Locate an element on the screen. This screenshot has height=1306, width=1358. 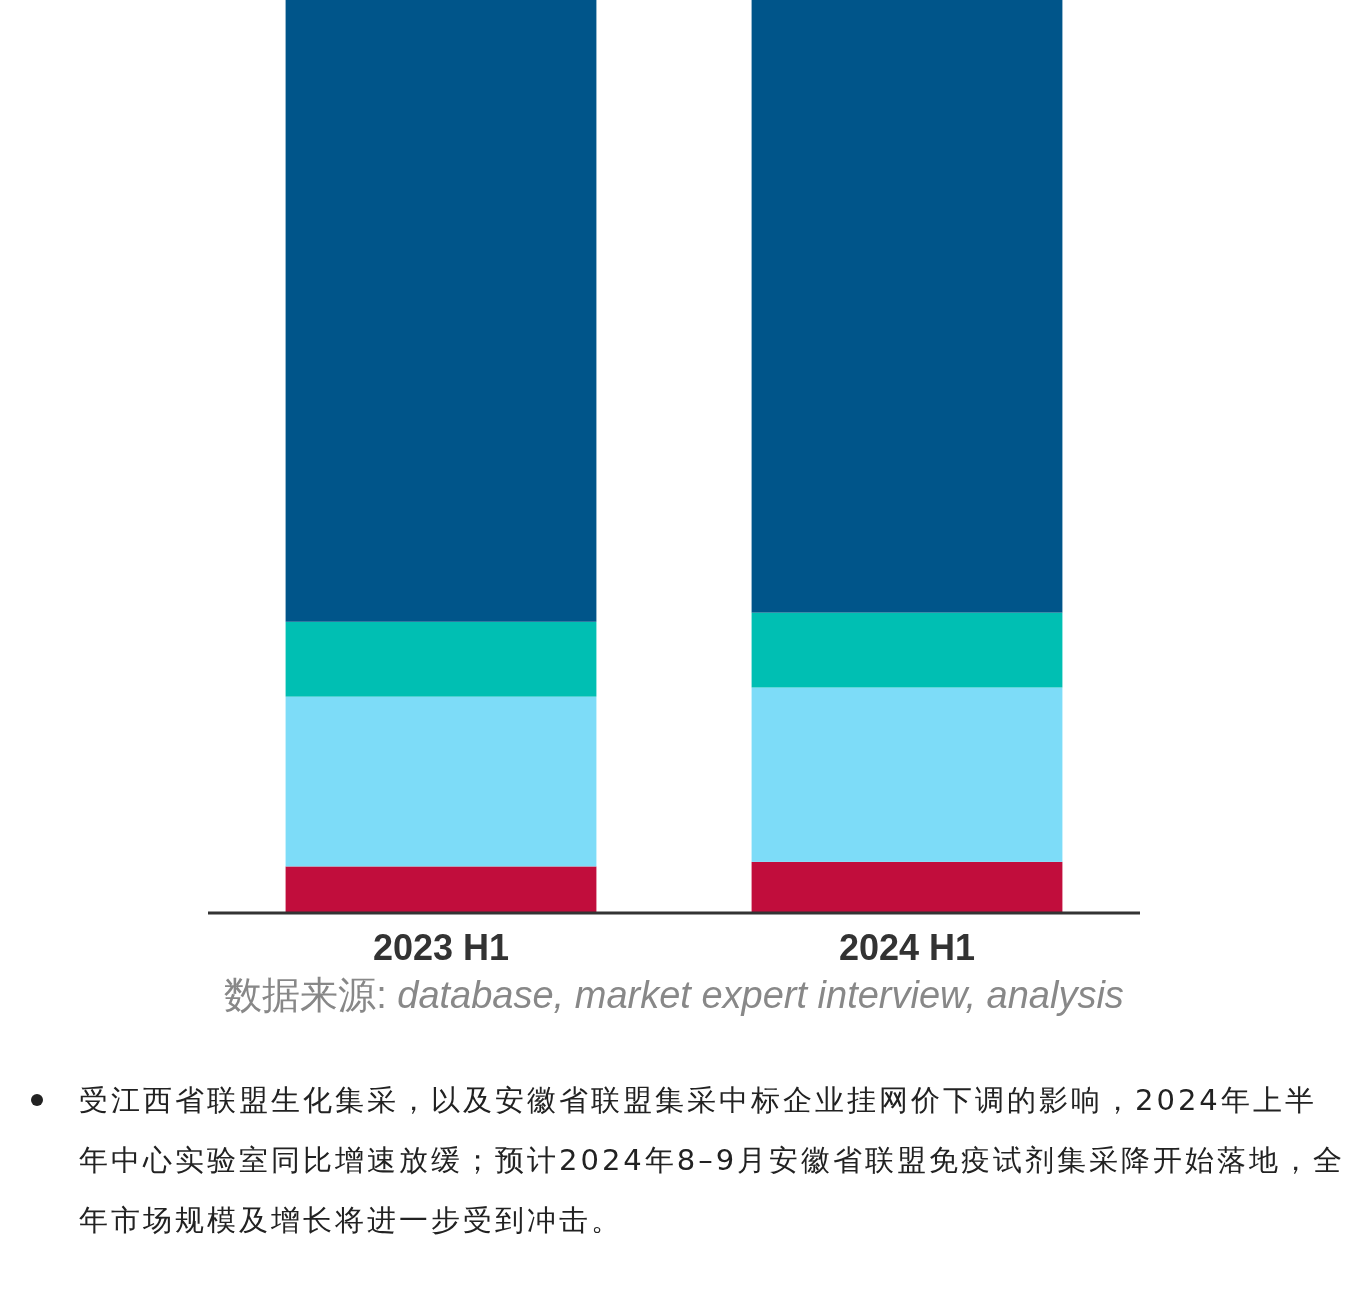
text: 受江西省联盟生化集采，以及安徽省联盟集采中标企业挂网价下调的影响，2024年上半年中心实验室同比增速放缓；预计2024年8–9月安徽省联盟免疫试剂集采降开始落地，全年市场规模及增长将进一步受到冲击。 is located at coordinates (713, 1160).